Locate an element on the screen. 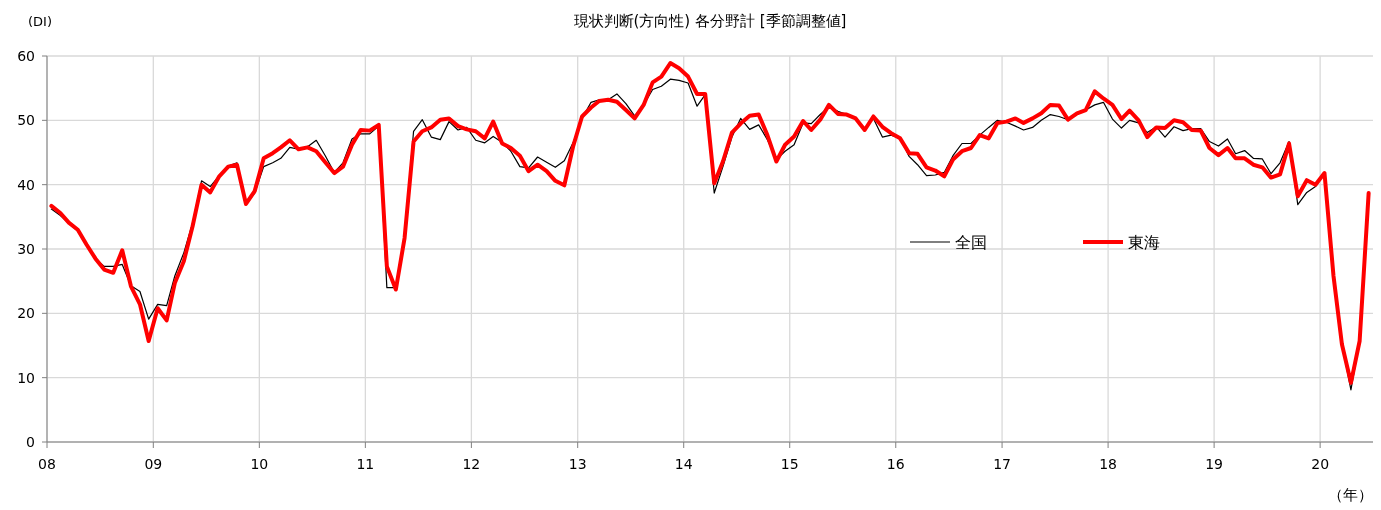  x-tick: 14 is located at coordinates (683, 464).